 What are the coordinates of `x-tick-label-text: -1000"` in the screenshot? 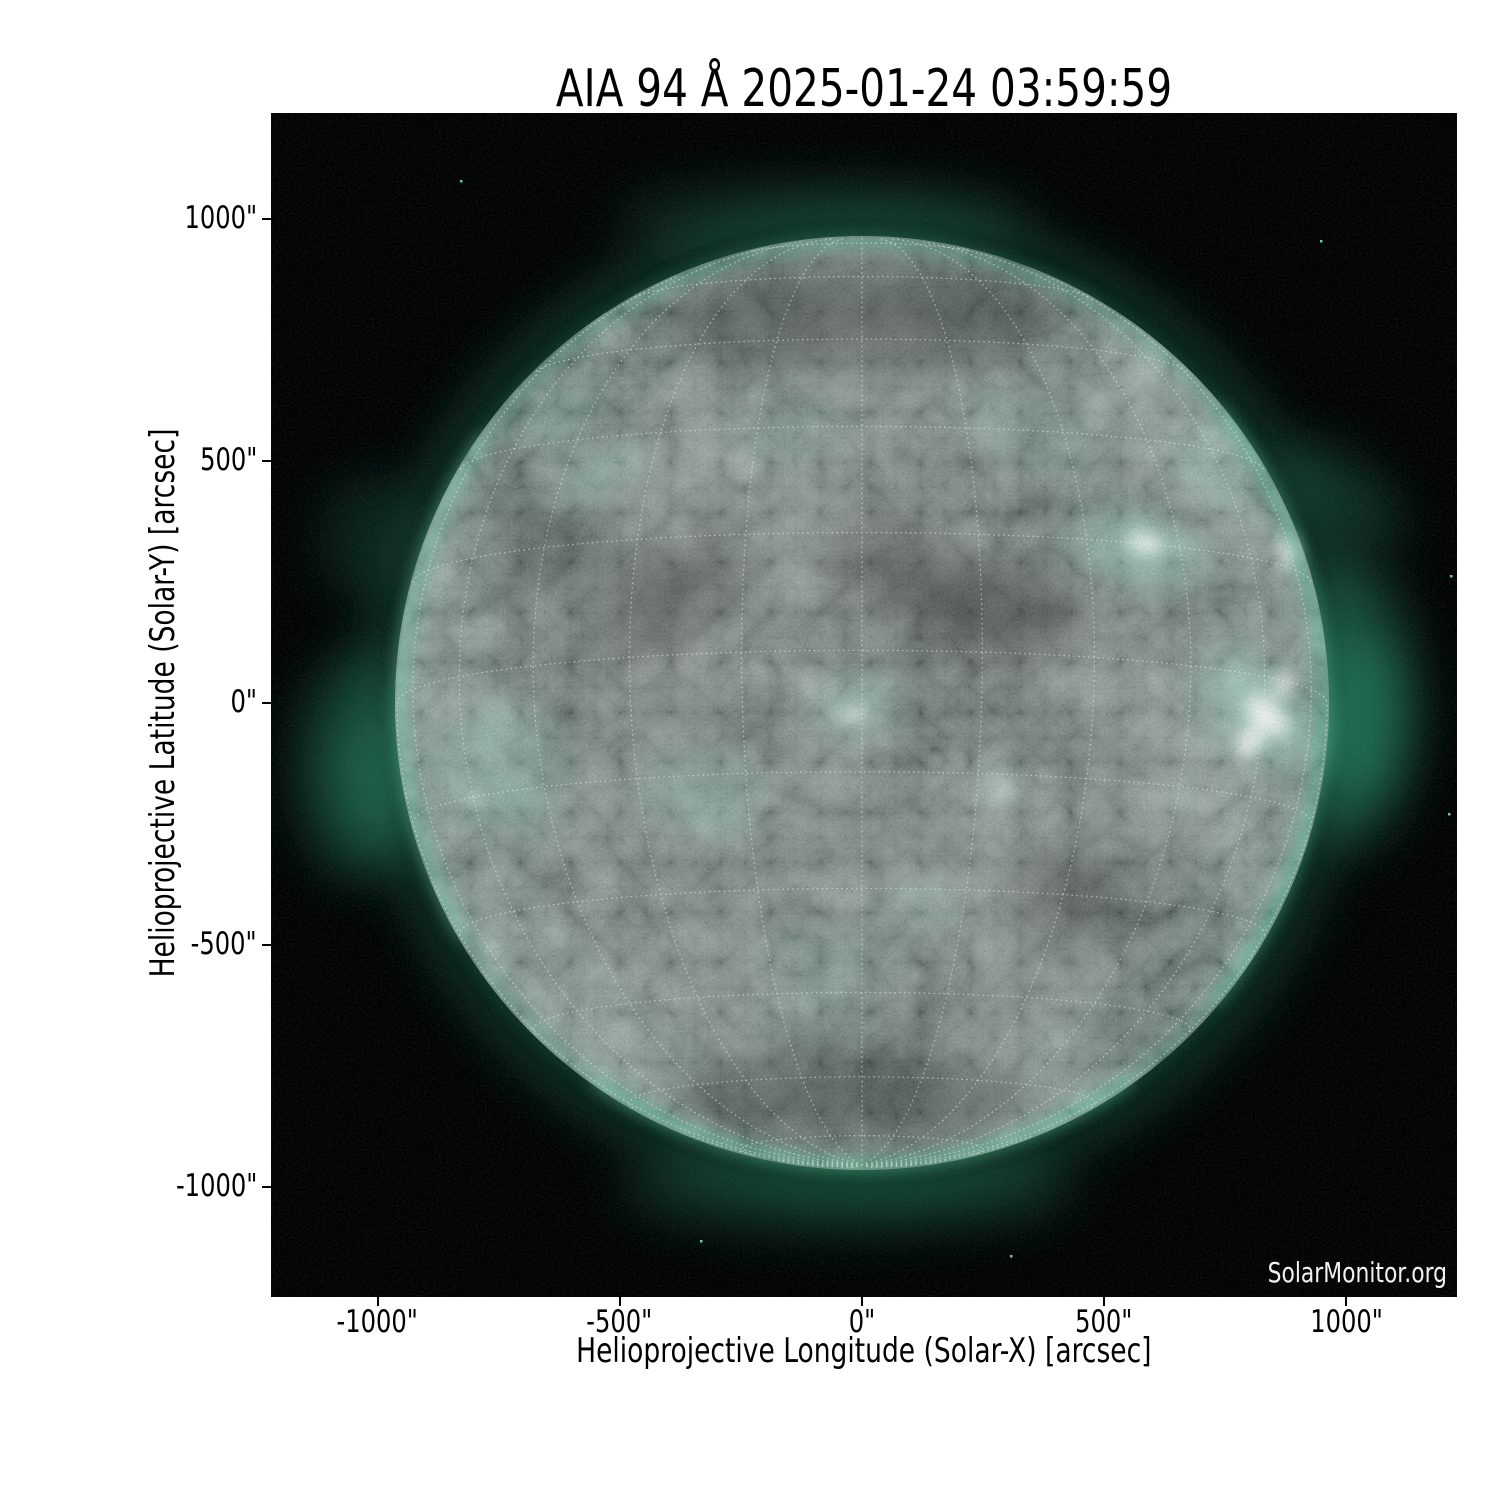 It's located at (377, 1322).